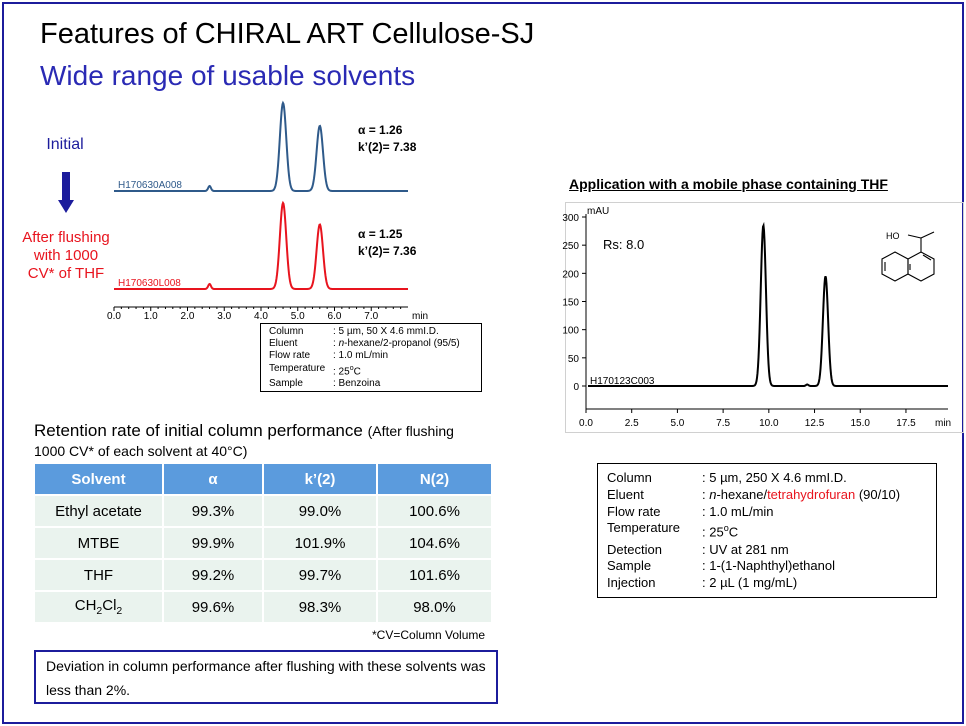 This screenshot has height=726, width=966. I want to click on cell-k2: 101.9%, so click(320, 543).